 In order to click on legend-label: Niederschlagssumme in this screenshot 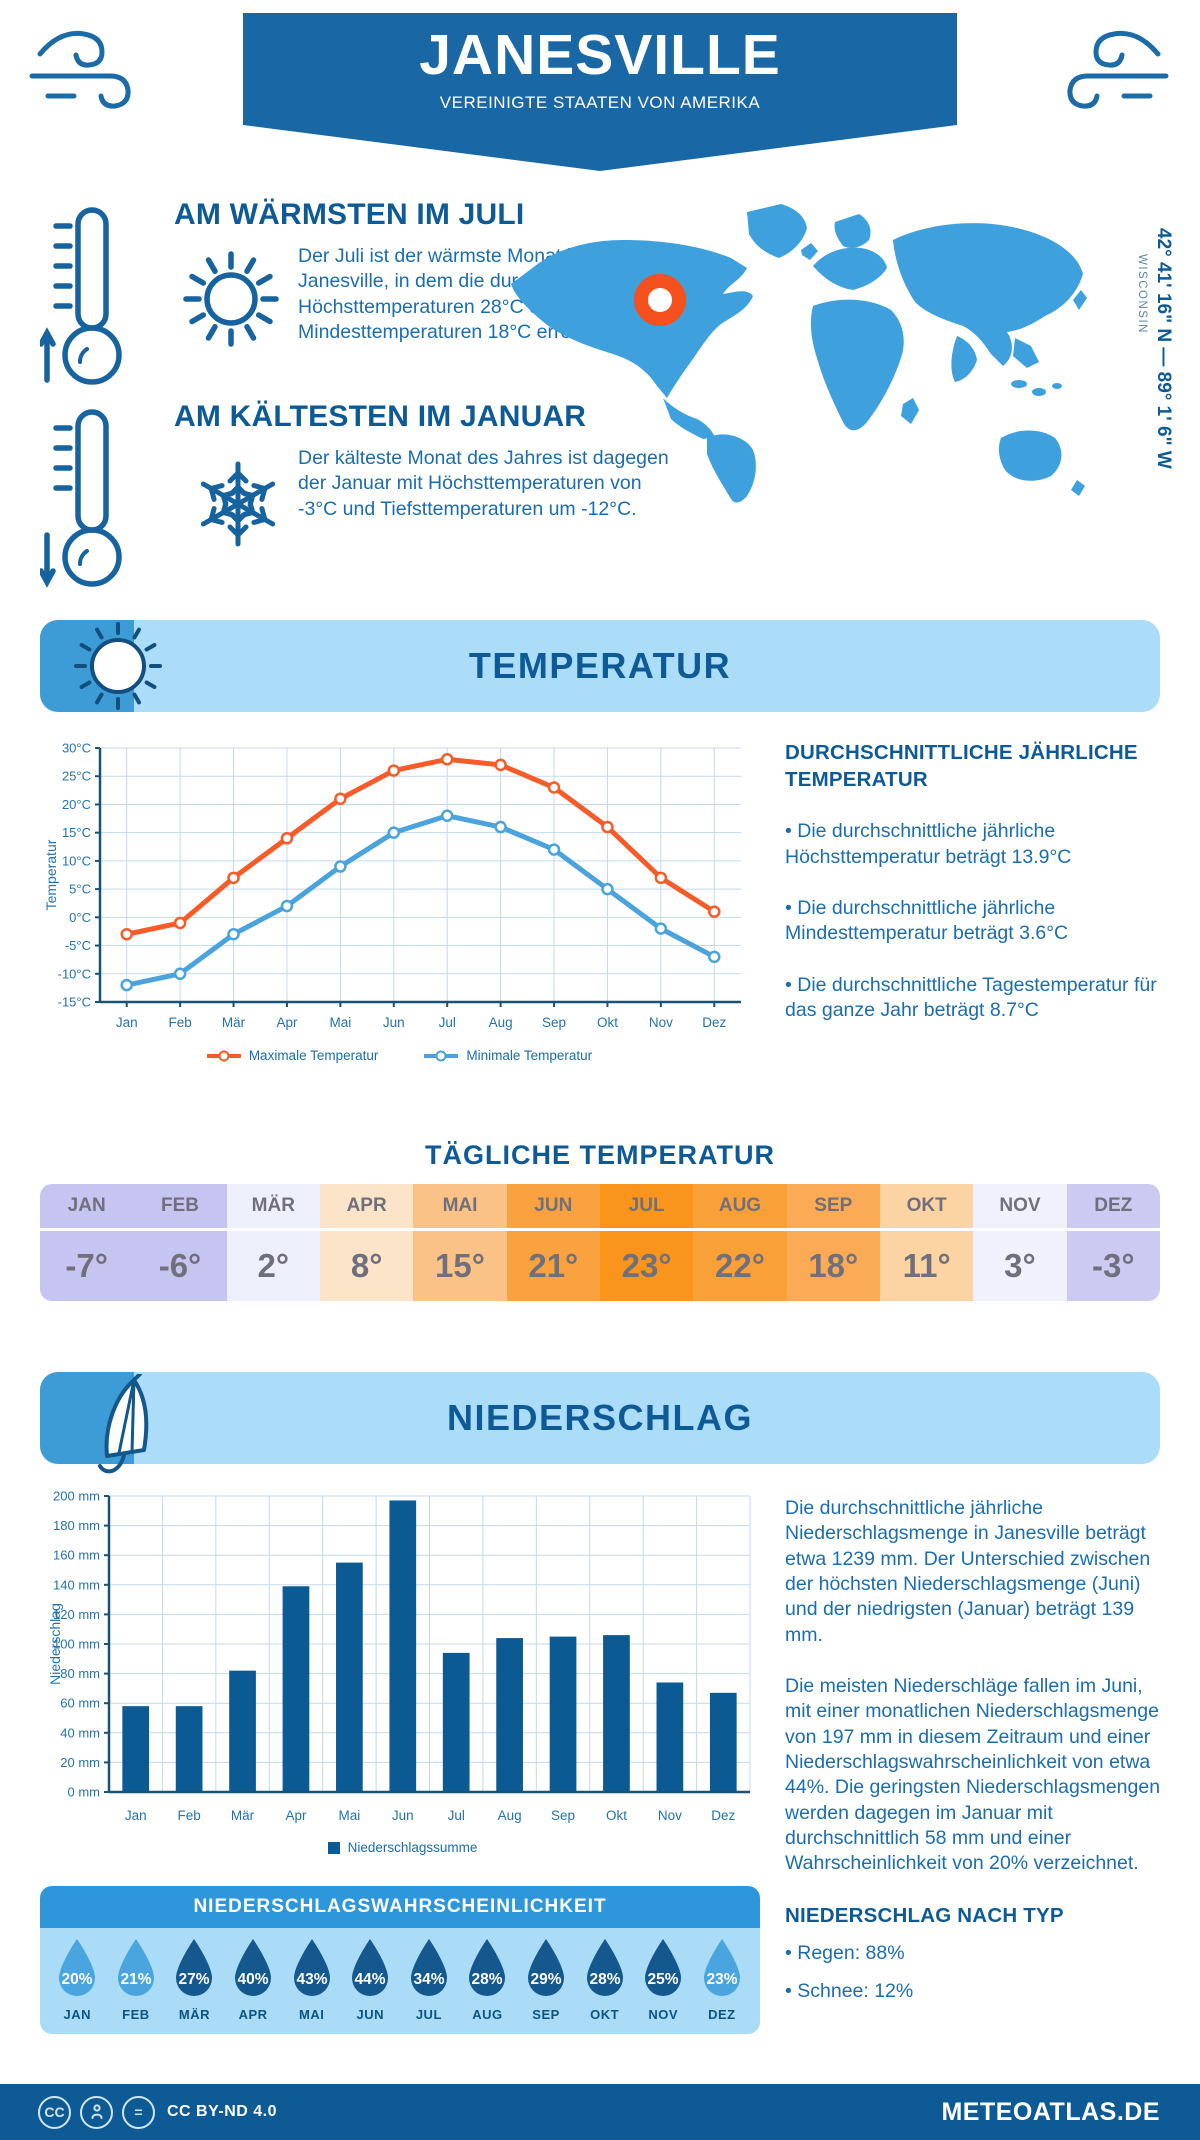, I will do `click(412, 1847)`.